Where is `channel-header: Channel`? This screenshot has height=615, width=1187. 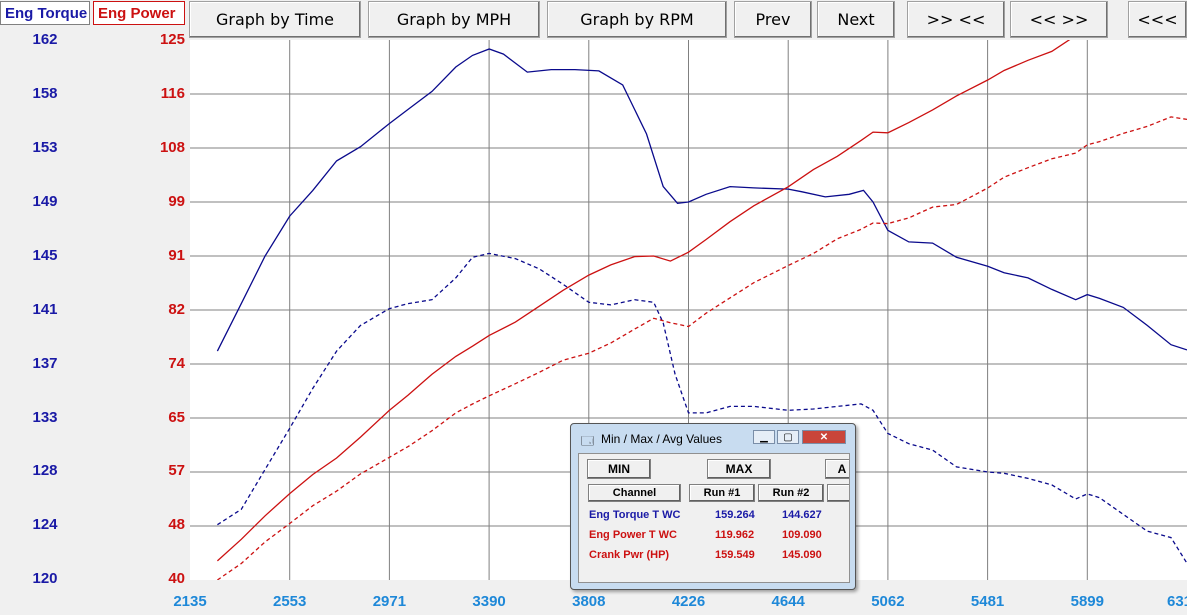
channel-header: Channel is located at coordinates (634, 493).